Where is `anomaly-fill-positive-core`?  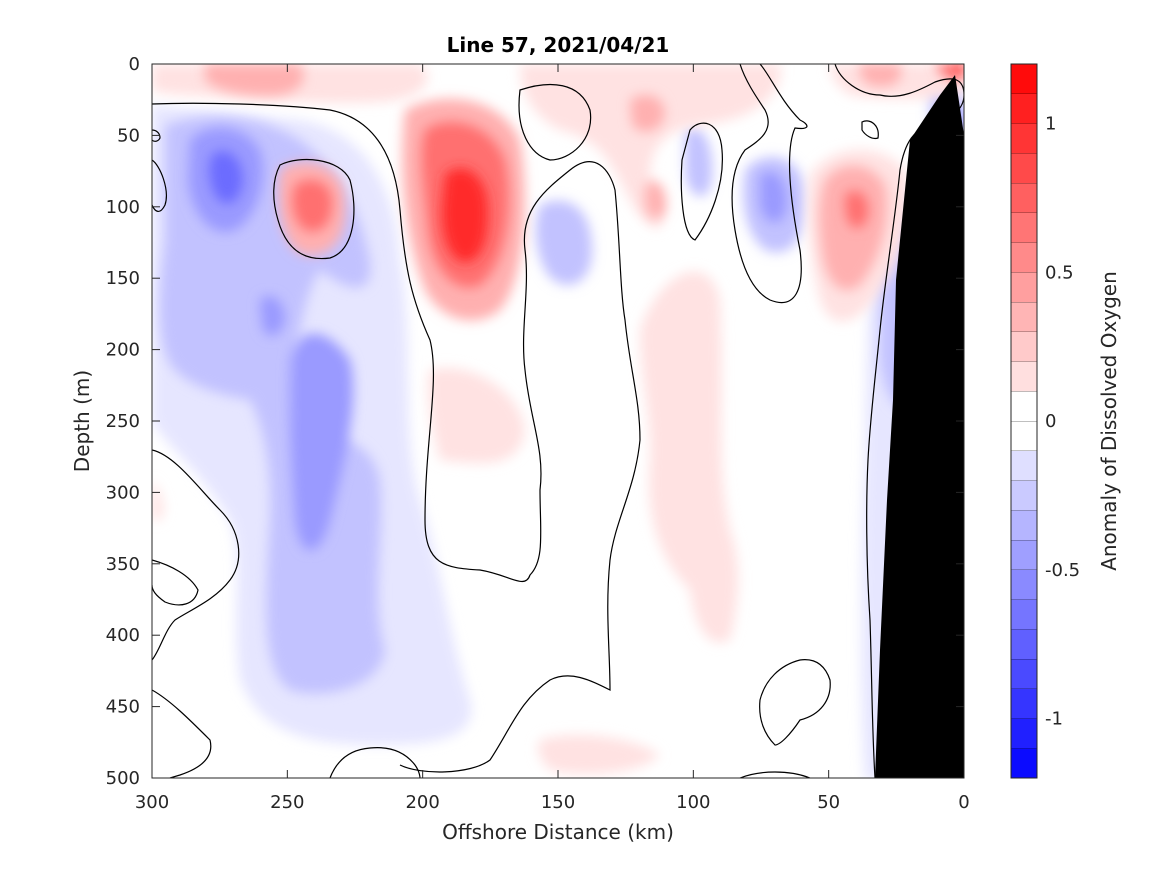 anomaly-fill-positive-core is located at coordinates (702, 163).